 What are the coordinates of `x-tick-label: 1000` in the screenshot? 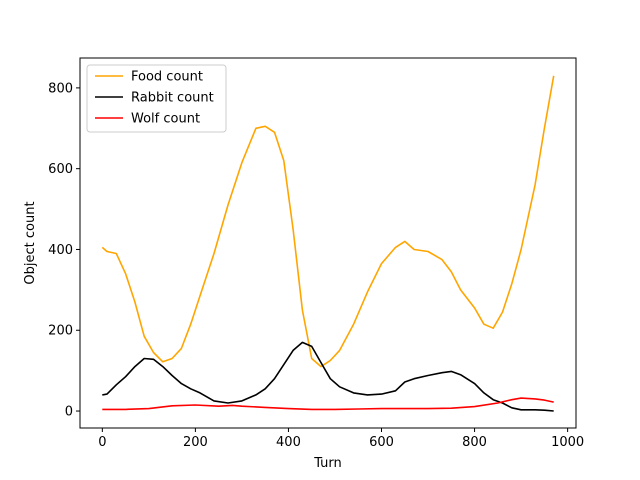 It's located at (567, 442).